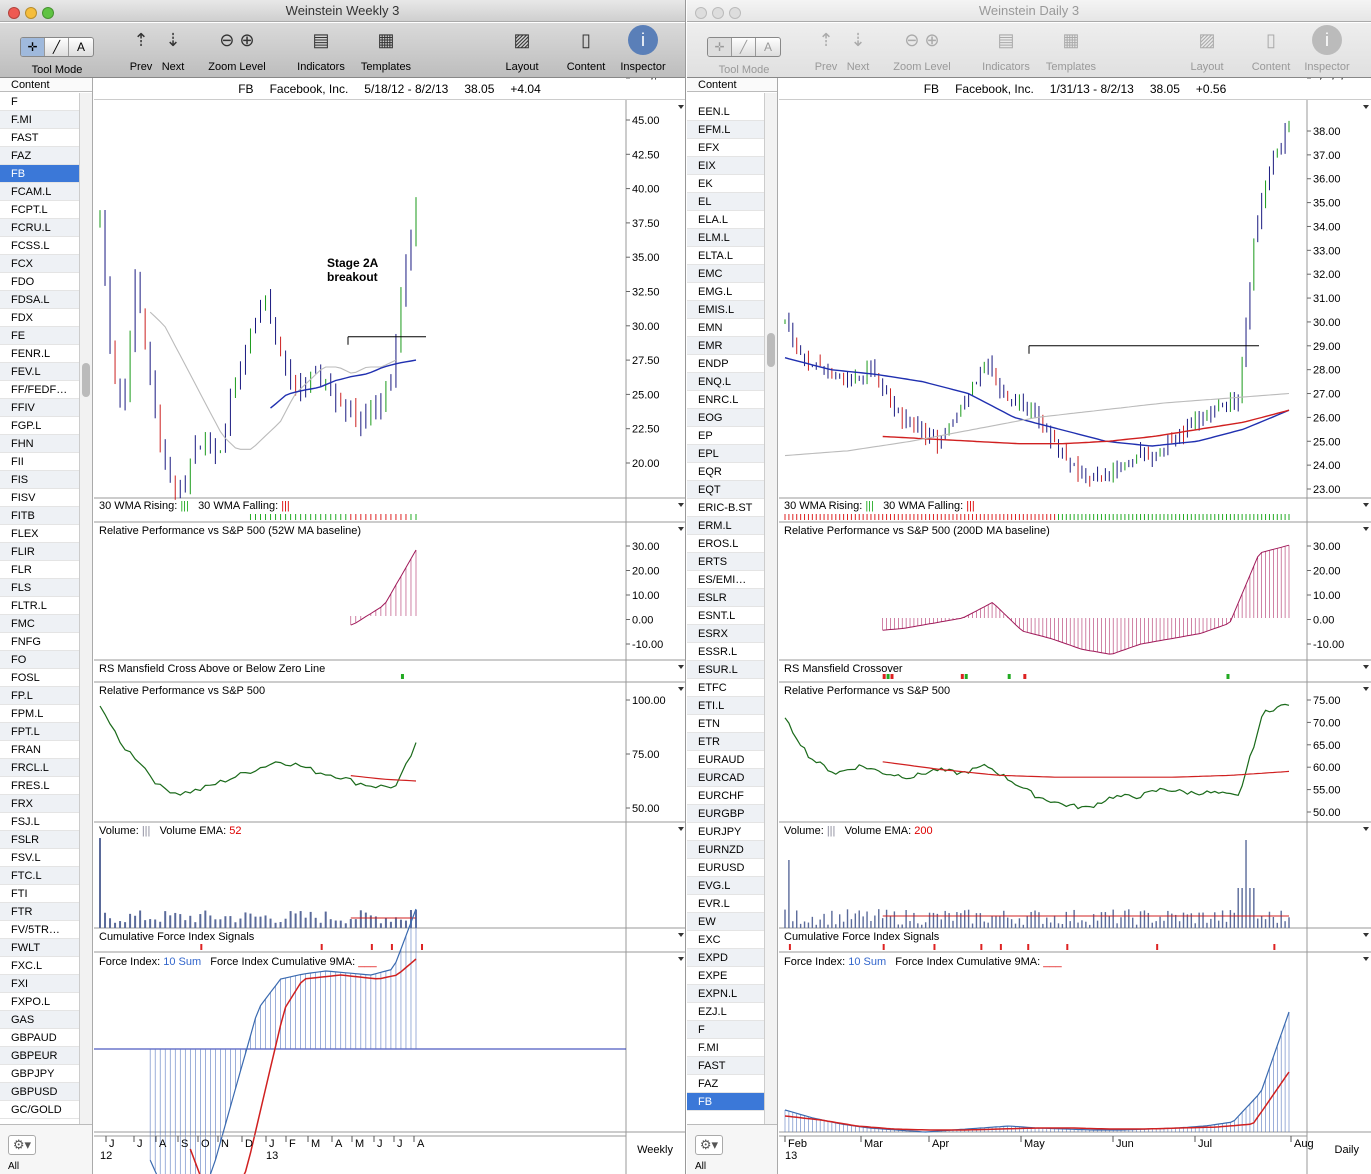 The height and width of the screenshot is (1174, 1371). I want to click on symbol-item: EL, so click(725, 202).